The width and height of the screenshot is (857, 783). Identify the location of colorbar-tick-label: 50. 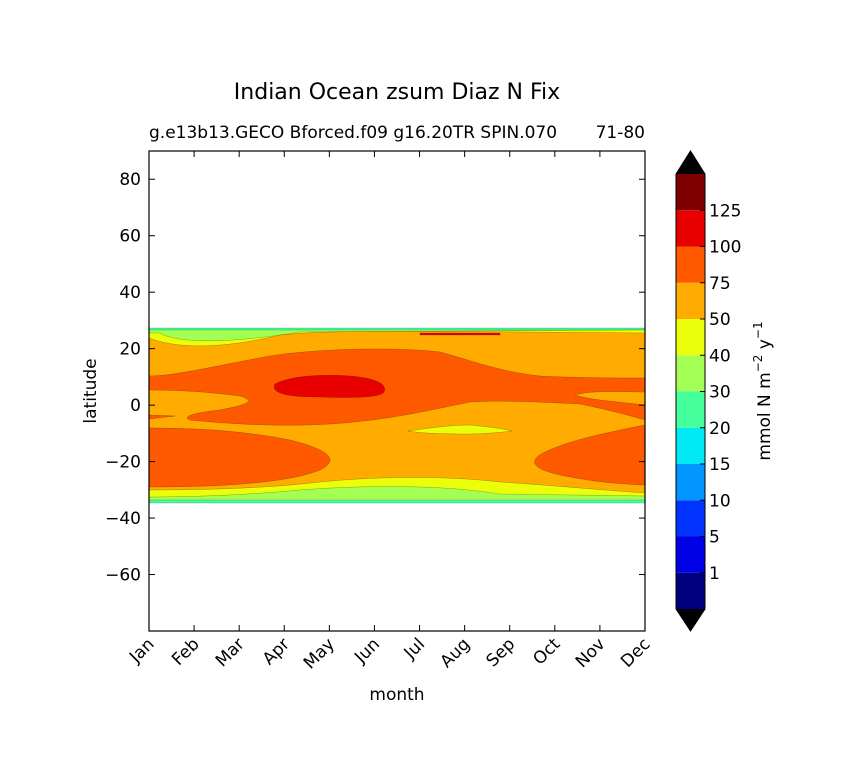
(720, 320).